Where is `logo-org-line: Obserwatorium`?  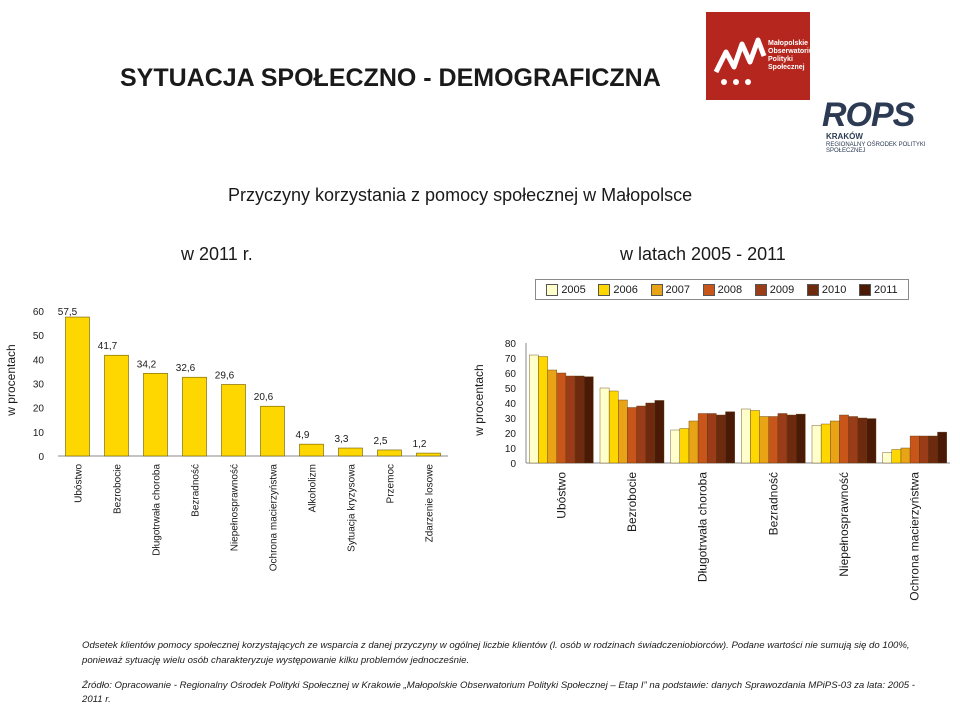
logo-org-line: Obserwatorium is located at coordinates (794, 51).